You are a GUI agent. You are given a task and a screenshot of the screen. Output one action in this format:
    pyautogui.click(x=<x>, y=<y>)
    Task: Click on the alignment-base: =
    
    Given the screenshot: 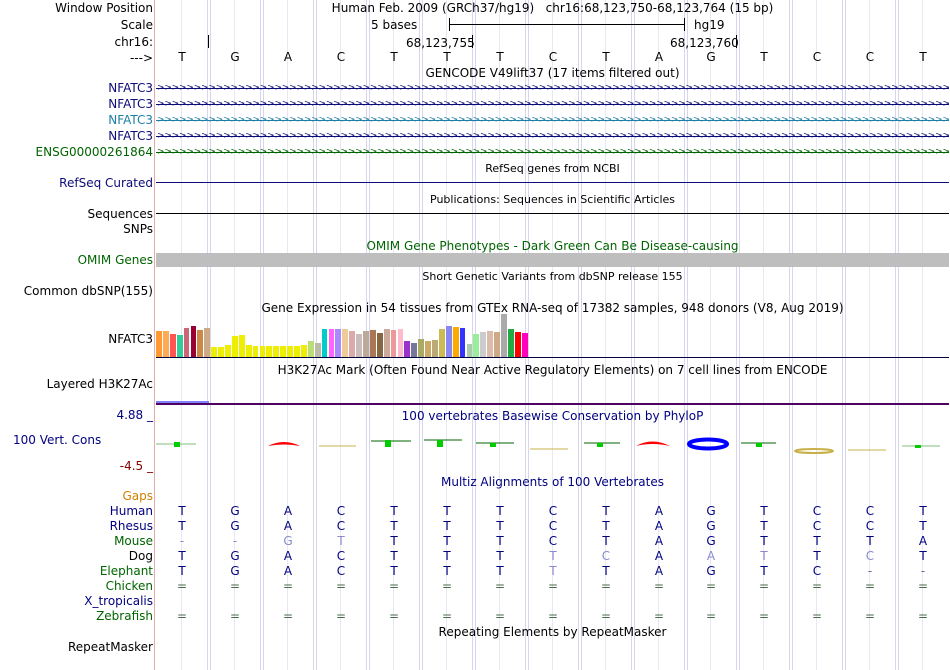 What is the action you would take?
    pyautogui.click(x=817, y=616)
    